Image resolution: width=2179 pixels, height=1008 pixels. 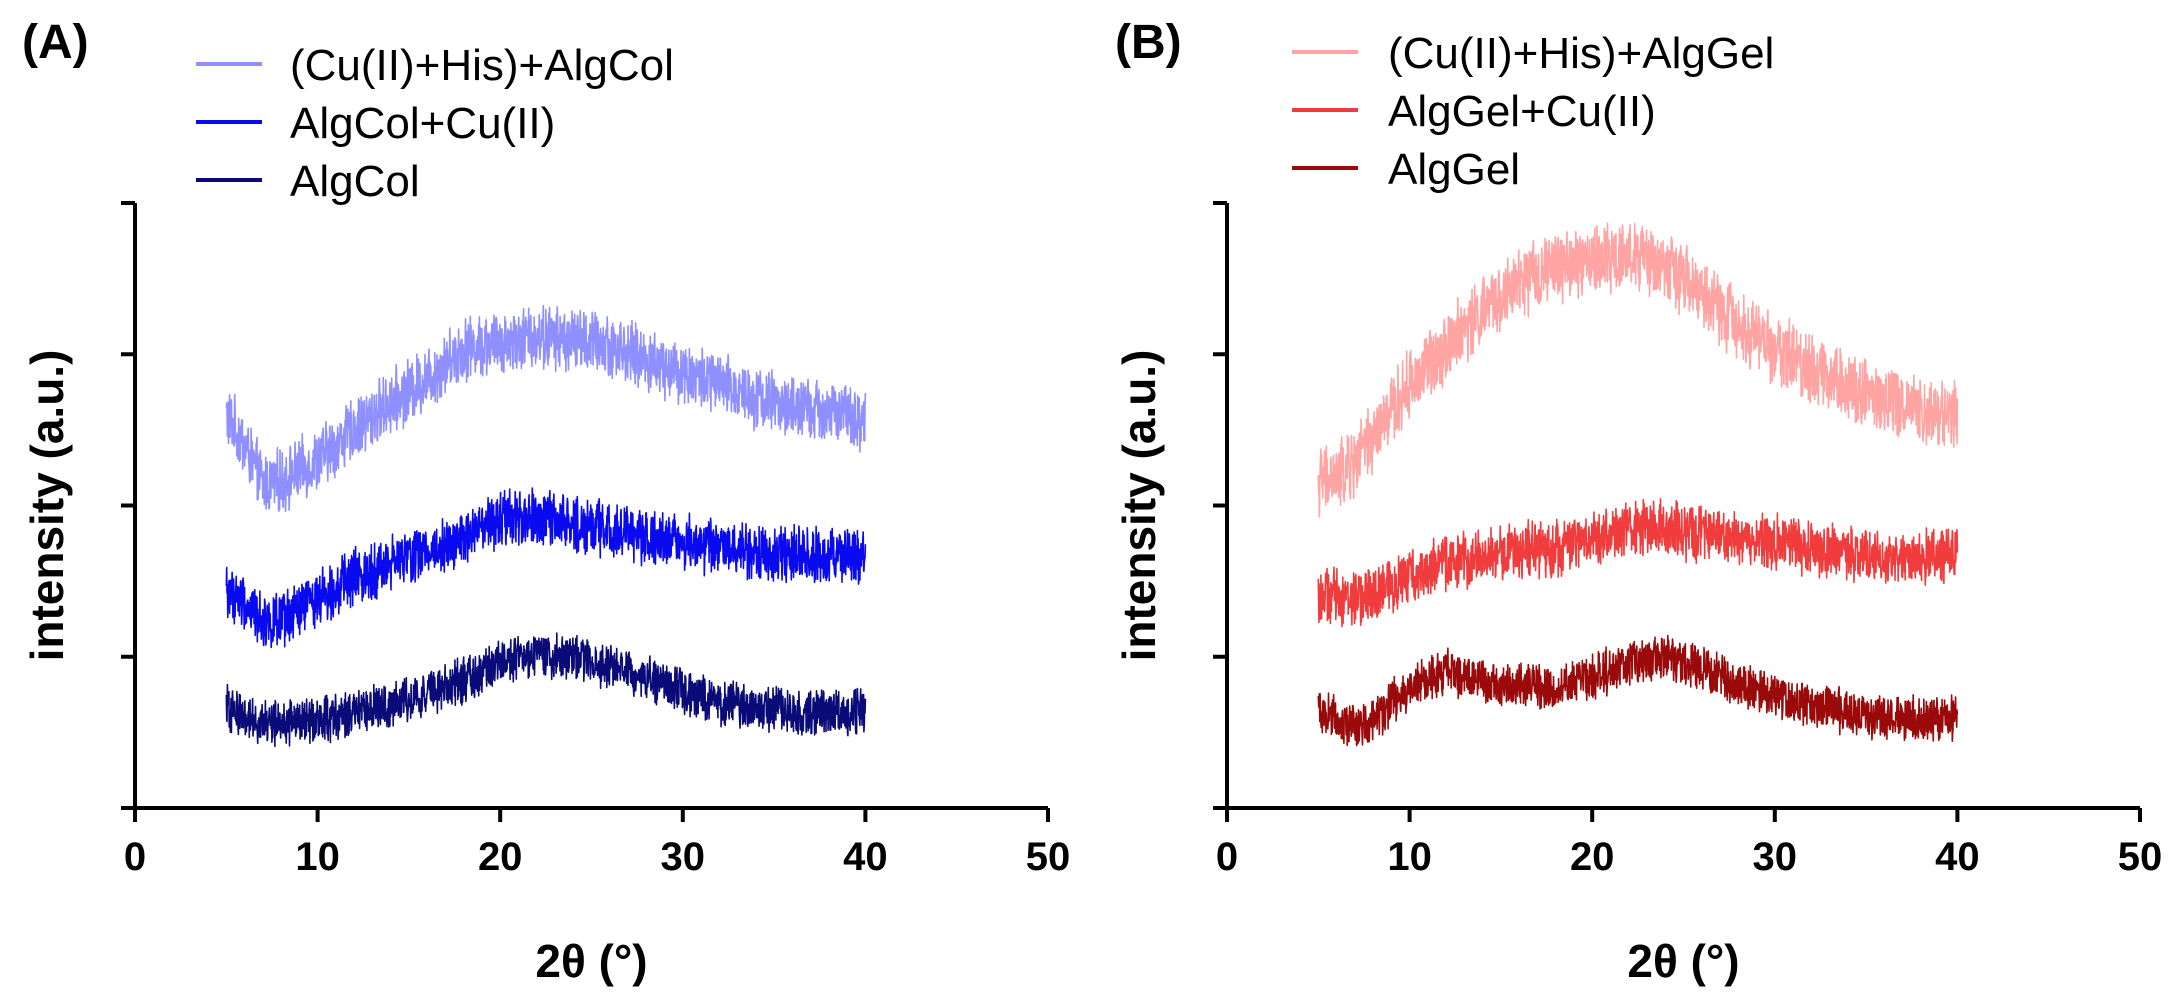 What do you see at coordinates (1454, 169) in the screenshot?
I see `legend-entry-label: AlgGel` at bounding box center [1454, 169].